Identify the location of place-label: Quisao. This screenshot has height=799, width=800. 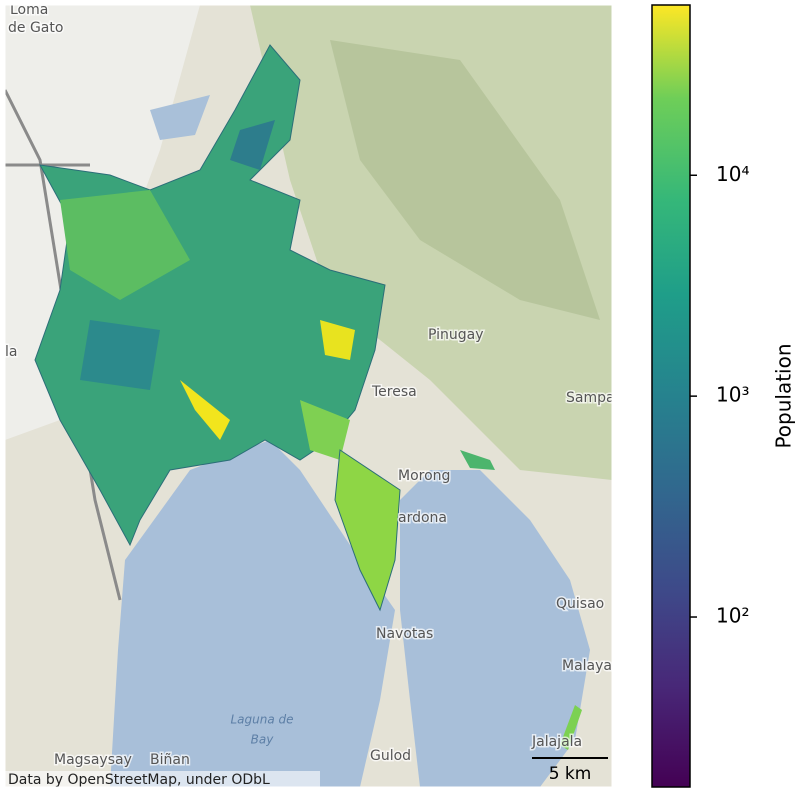
(580, 604).